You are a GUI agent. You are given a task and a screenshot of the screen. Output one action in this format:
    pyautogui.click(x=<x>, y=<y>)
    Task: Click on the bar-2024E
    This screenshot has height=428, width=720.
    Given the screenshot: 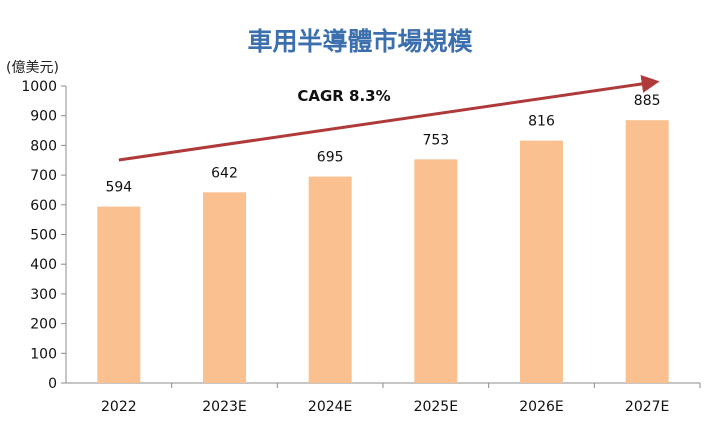 What is the action you would take?
    pyautogui.click(x=330, y=279)
    